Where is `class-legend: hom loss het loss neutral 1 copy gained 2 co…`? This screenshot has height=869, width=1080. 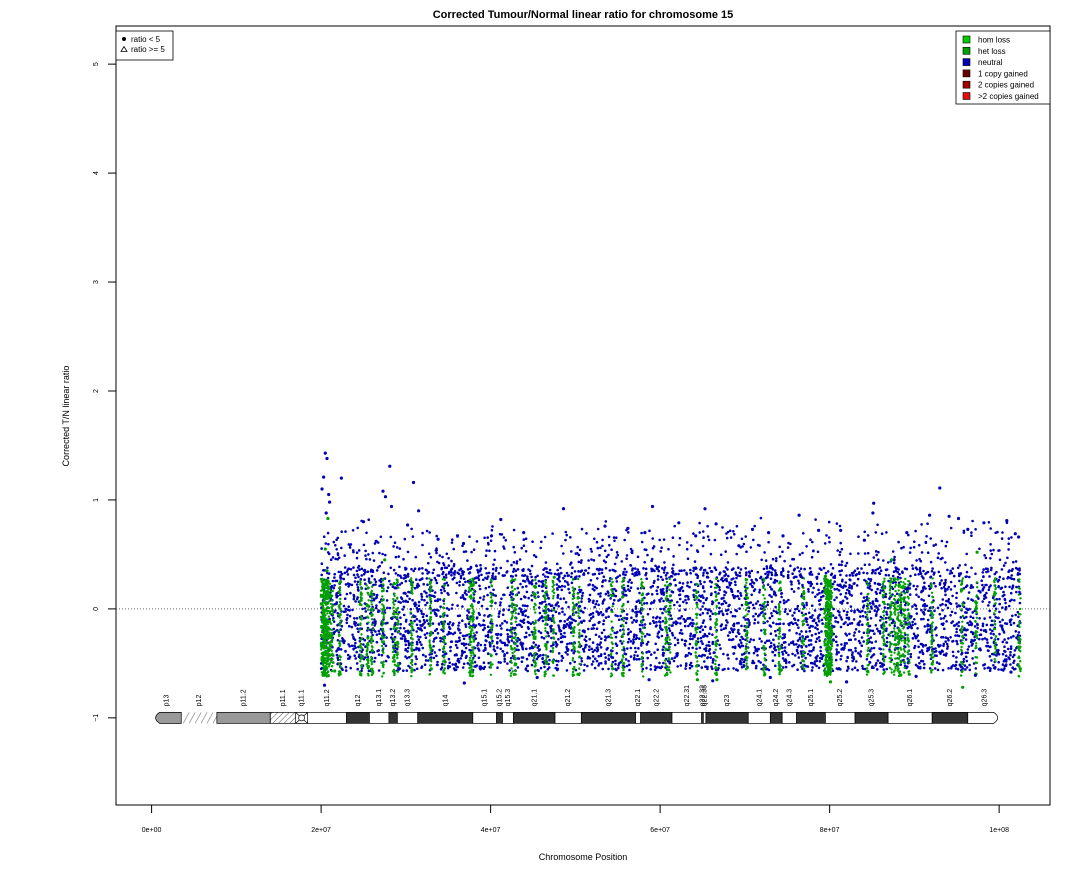 class-legend: hom loss het loss neutral 1 copy gained 2 co… is located at coordinates (1003, 67).